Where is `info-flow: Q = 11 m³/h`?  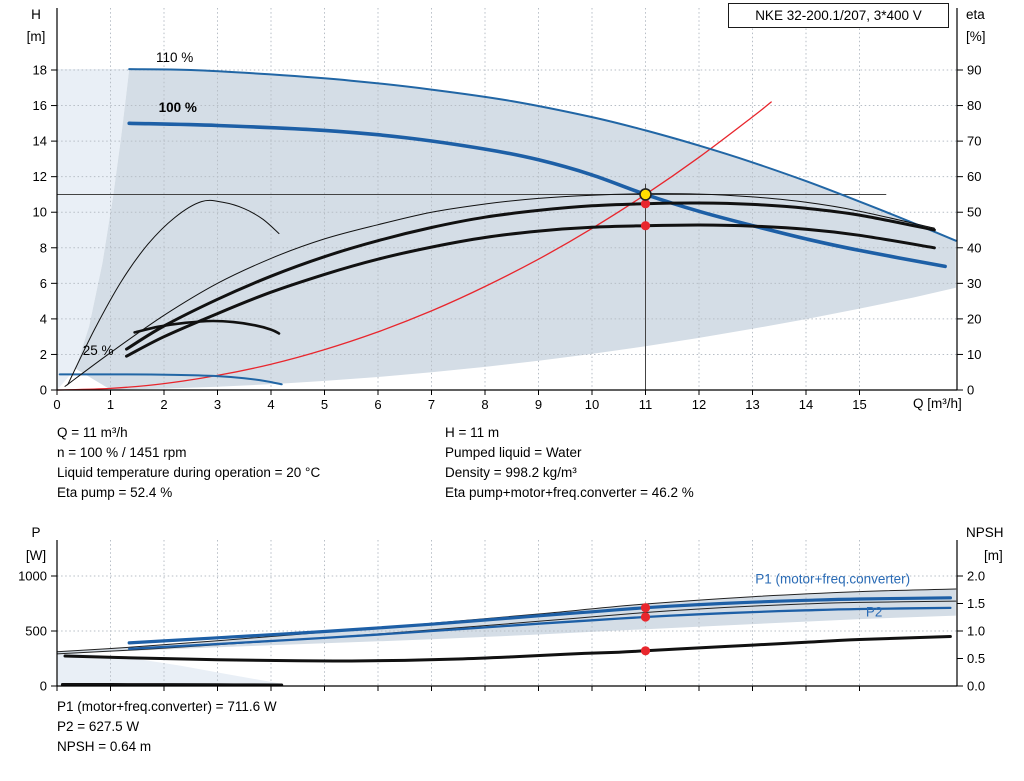 info-flow: Q = 11 m³/h is located at coordinates (92, 432).